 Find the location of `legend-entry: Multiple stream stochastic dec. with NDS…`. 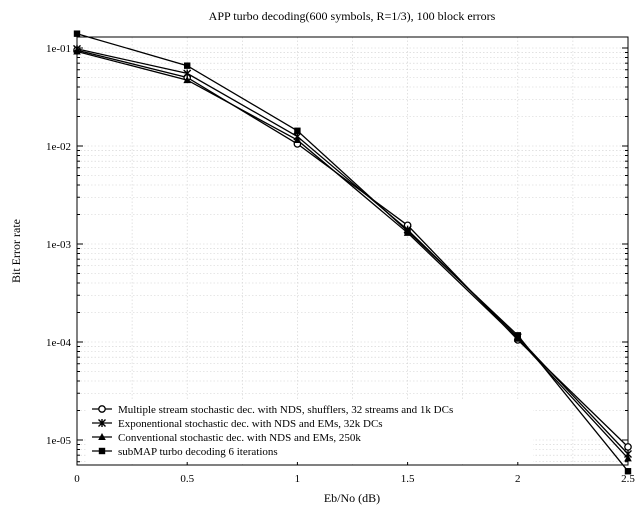

legend-entry: Multiple stream stochastic dec. with NDS… is located at coordinates (272, 410).